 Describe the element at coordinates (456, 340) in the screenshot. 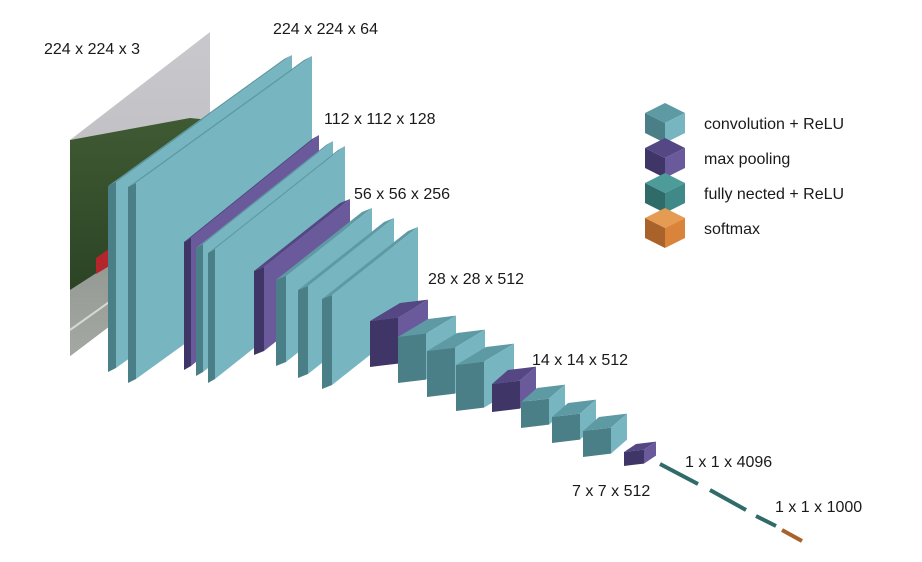

I see `conv4-2-top-face` at that location.